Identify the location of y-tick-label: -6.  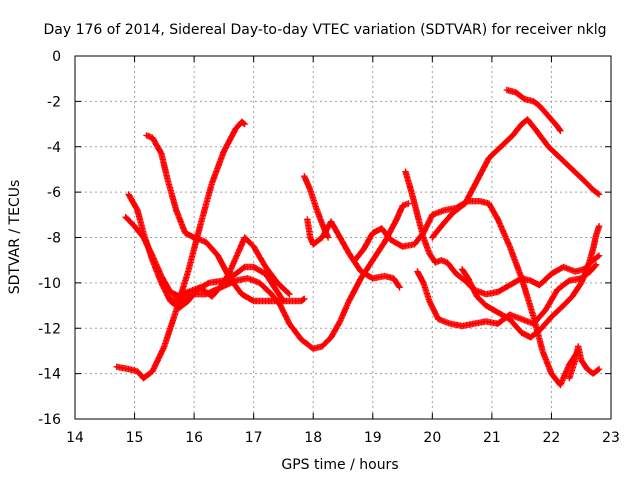
(54, 193).